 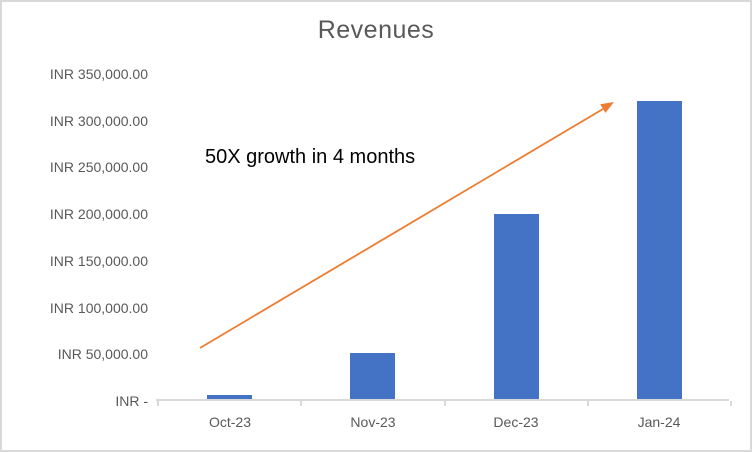 What do you see at coordinates (131, 401) in the screenshot?
I see `y-tick-label: INR -` at bounding box center [131, 401].